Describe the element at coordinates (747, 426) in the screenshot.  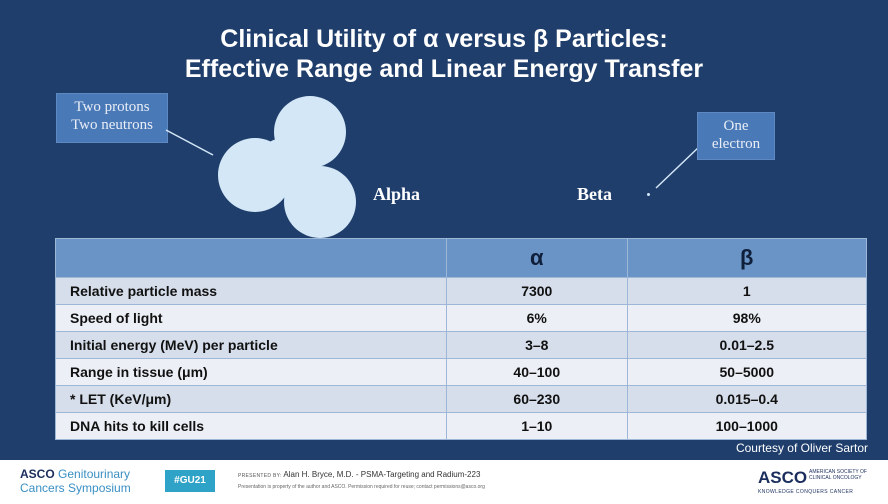
I see `row-beta-value: 100–1000` at that location.